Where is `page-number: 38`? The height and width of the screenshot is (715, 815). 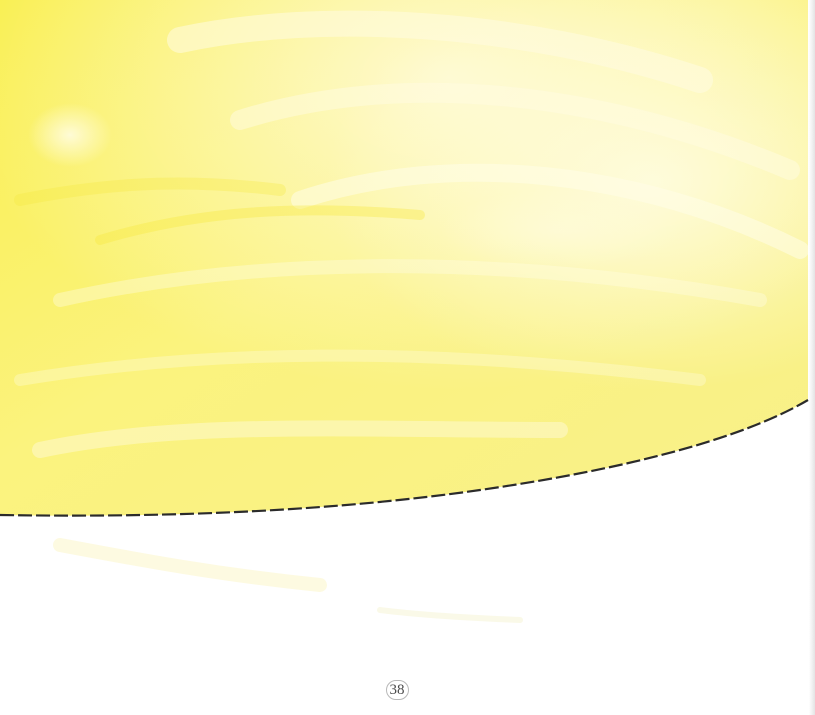 page-number: 38 is located at coordinates (397, 690).